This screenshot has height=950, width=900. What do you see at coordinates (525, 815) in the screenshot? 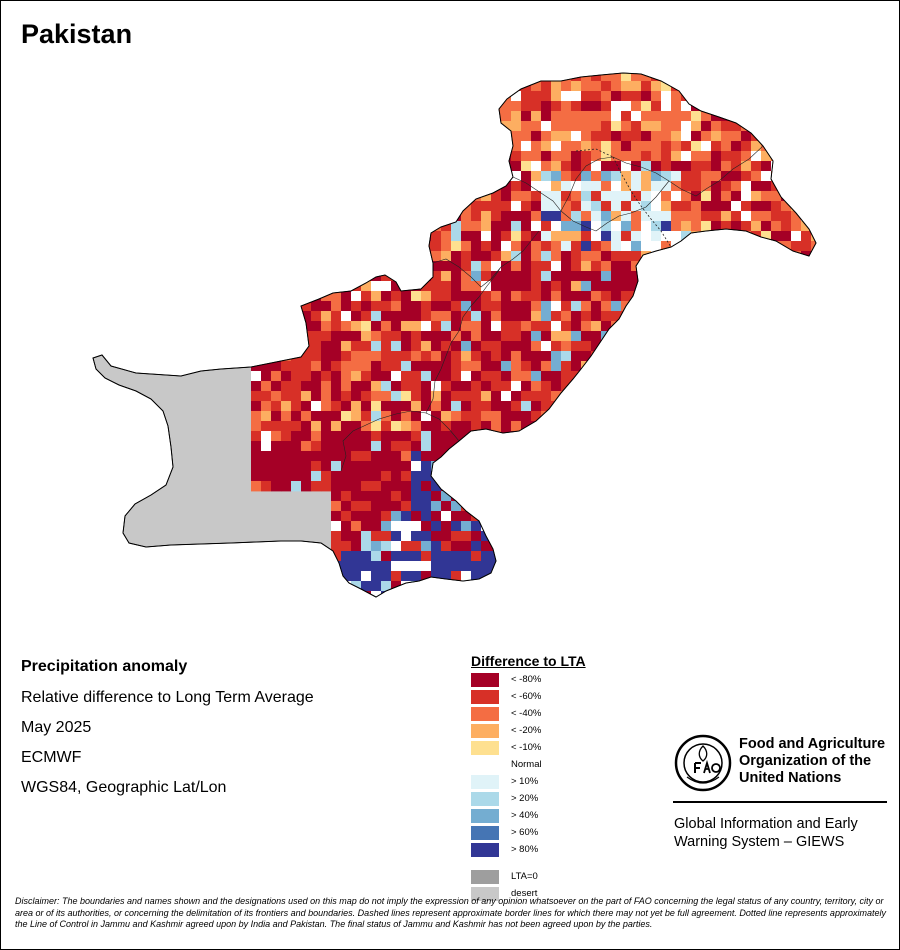
I see `legend-label: > 40%` at bounding box center [525, 815].